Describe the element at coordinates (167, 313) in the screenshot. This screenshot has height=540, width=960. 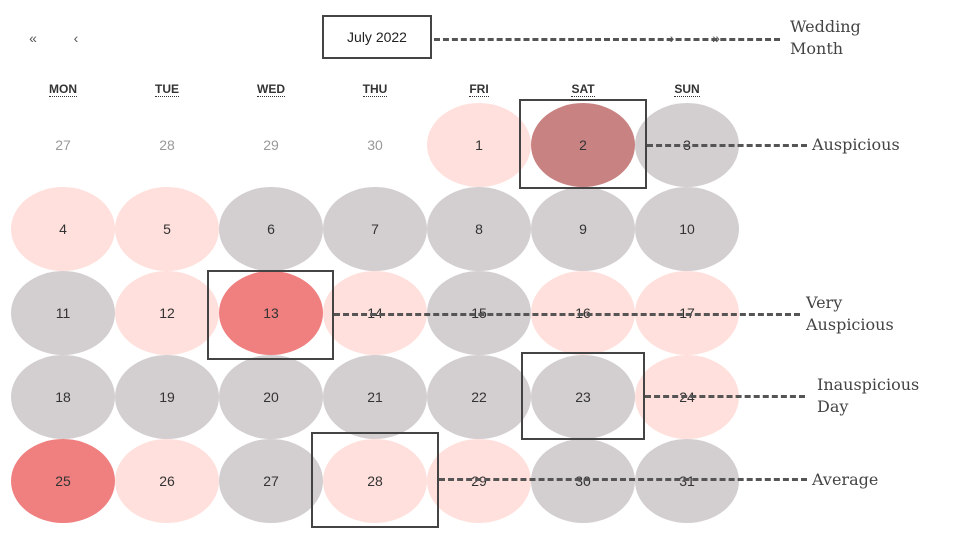
I see `day-cell: 12` at that location.